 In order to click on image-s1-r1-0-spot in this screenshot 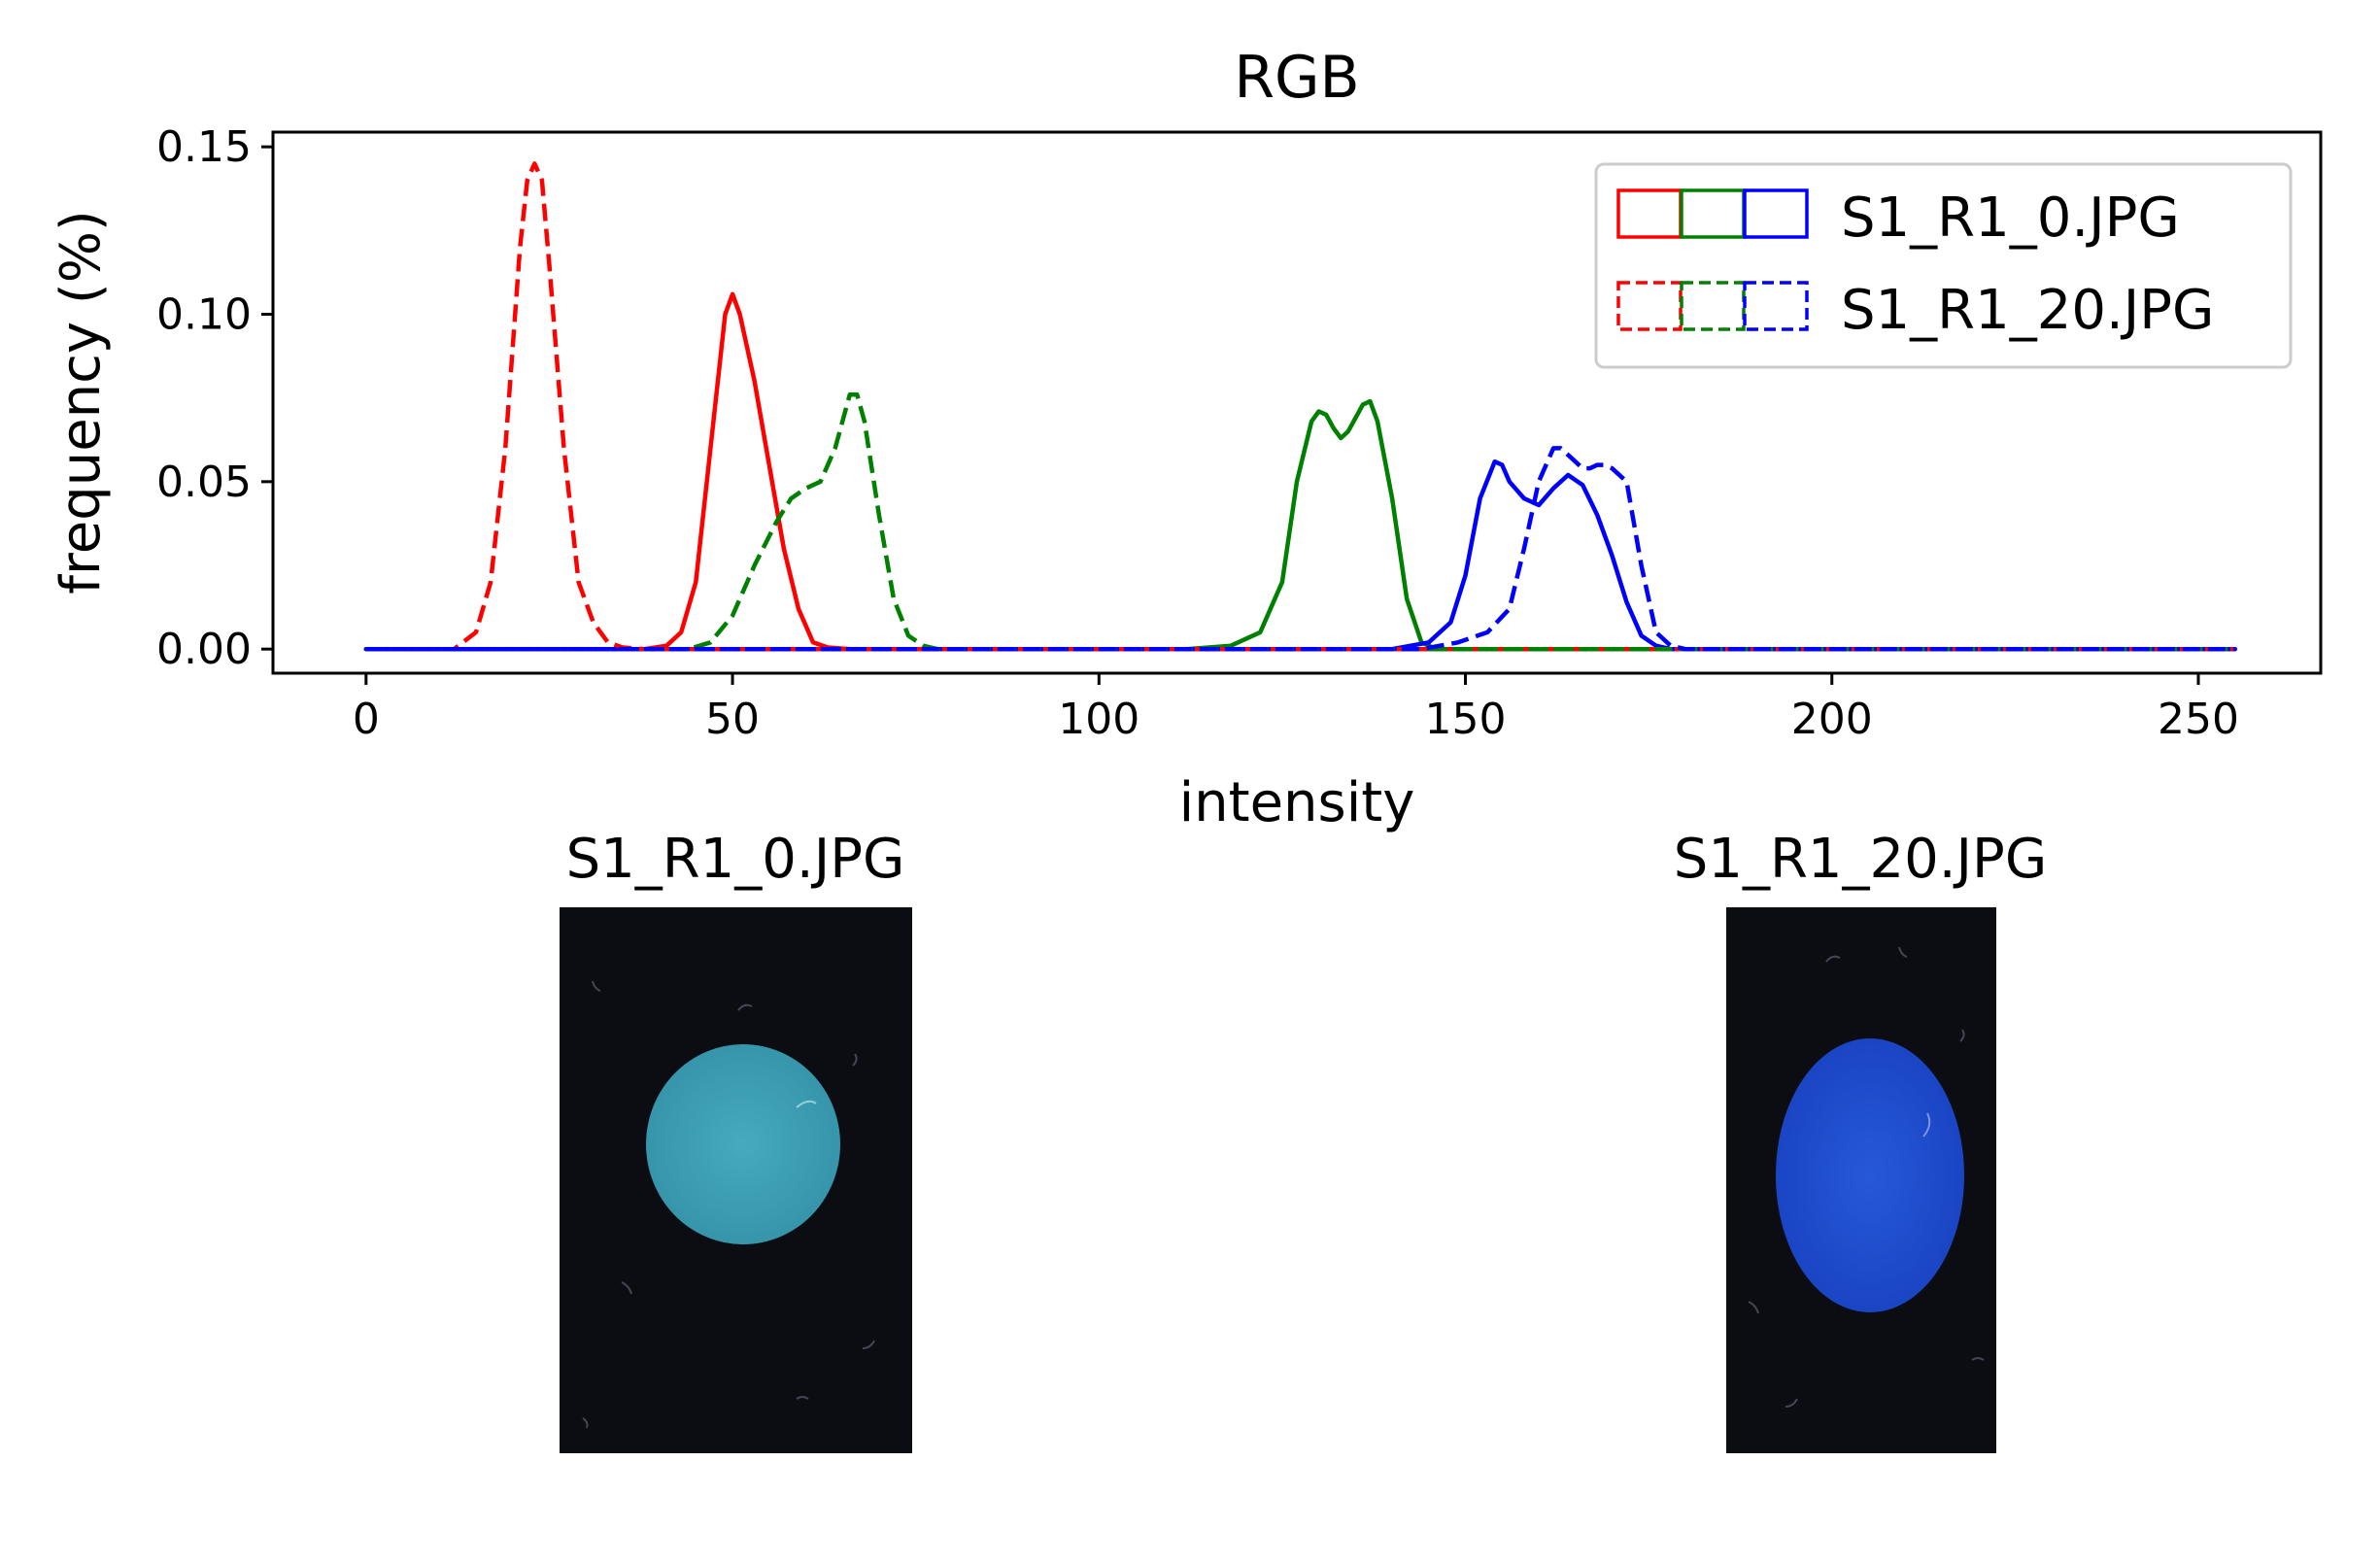, I will do `click(743, 1144)`.